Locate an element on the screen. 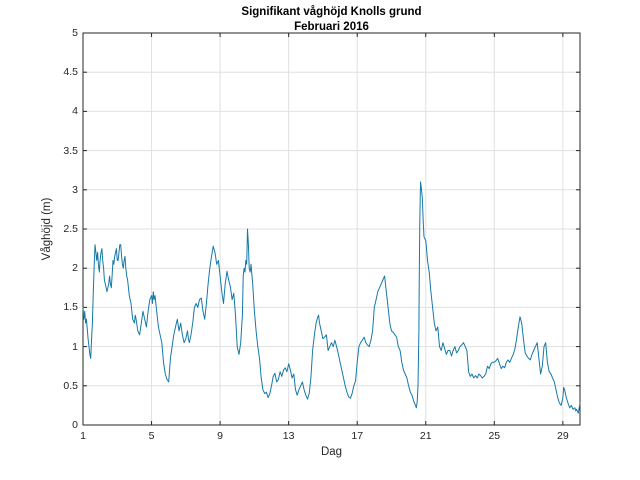  x-tick-label: 29 is located at coordinates (563, 436).